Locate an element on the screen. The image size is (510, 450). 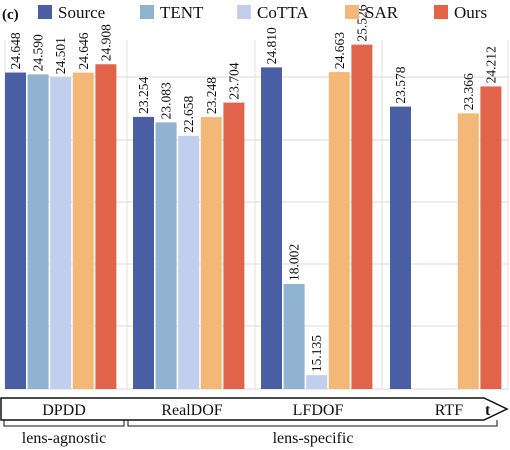
legend-swatch-cotta is located at coordinates (244, 12).